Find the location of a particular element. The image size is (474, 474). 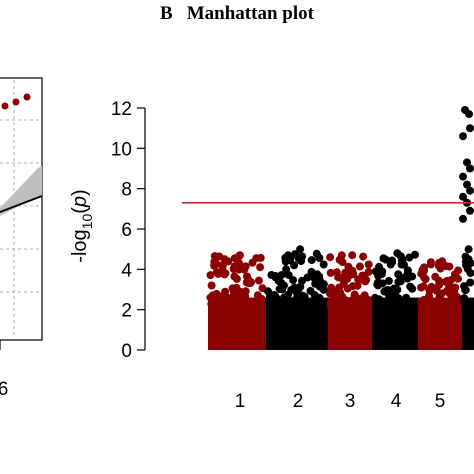

left-qq-panel: 6 is located at coordinates (21, 238).